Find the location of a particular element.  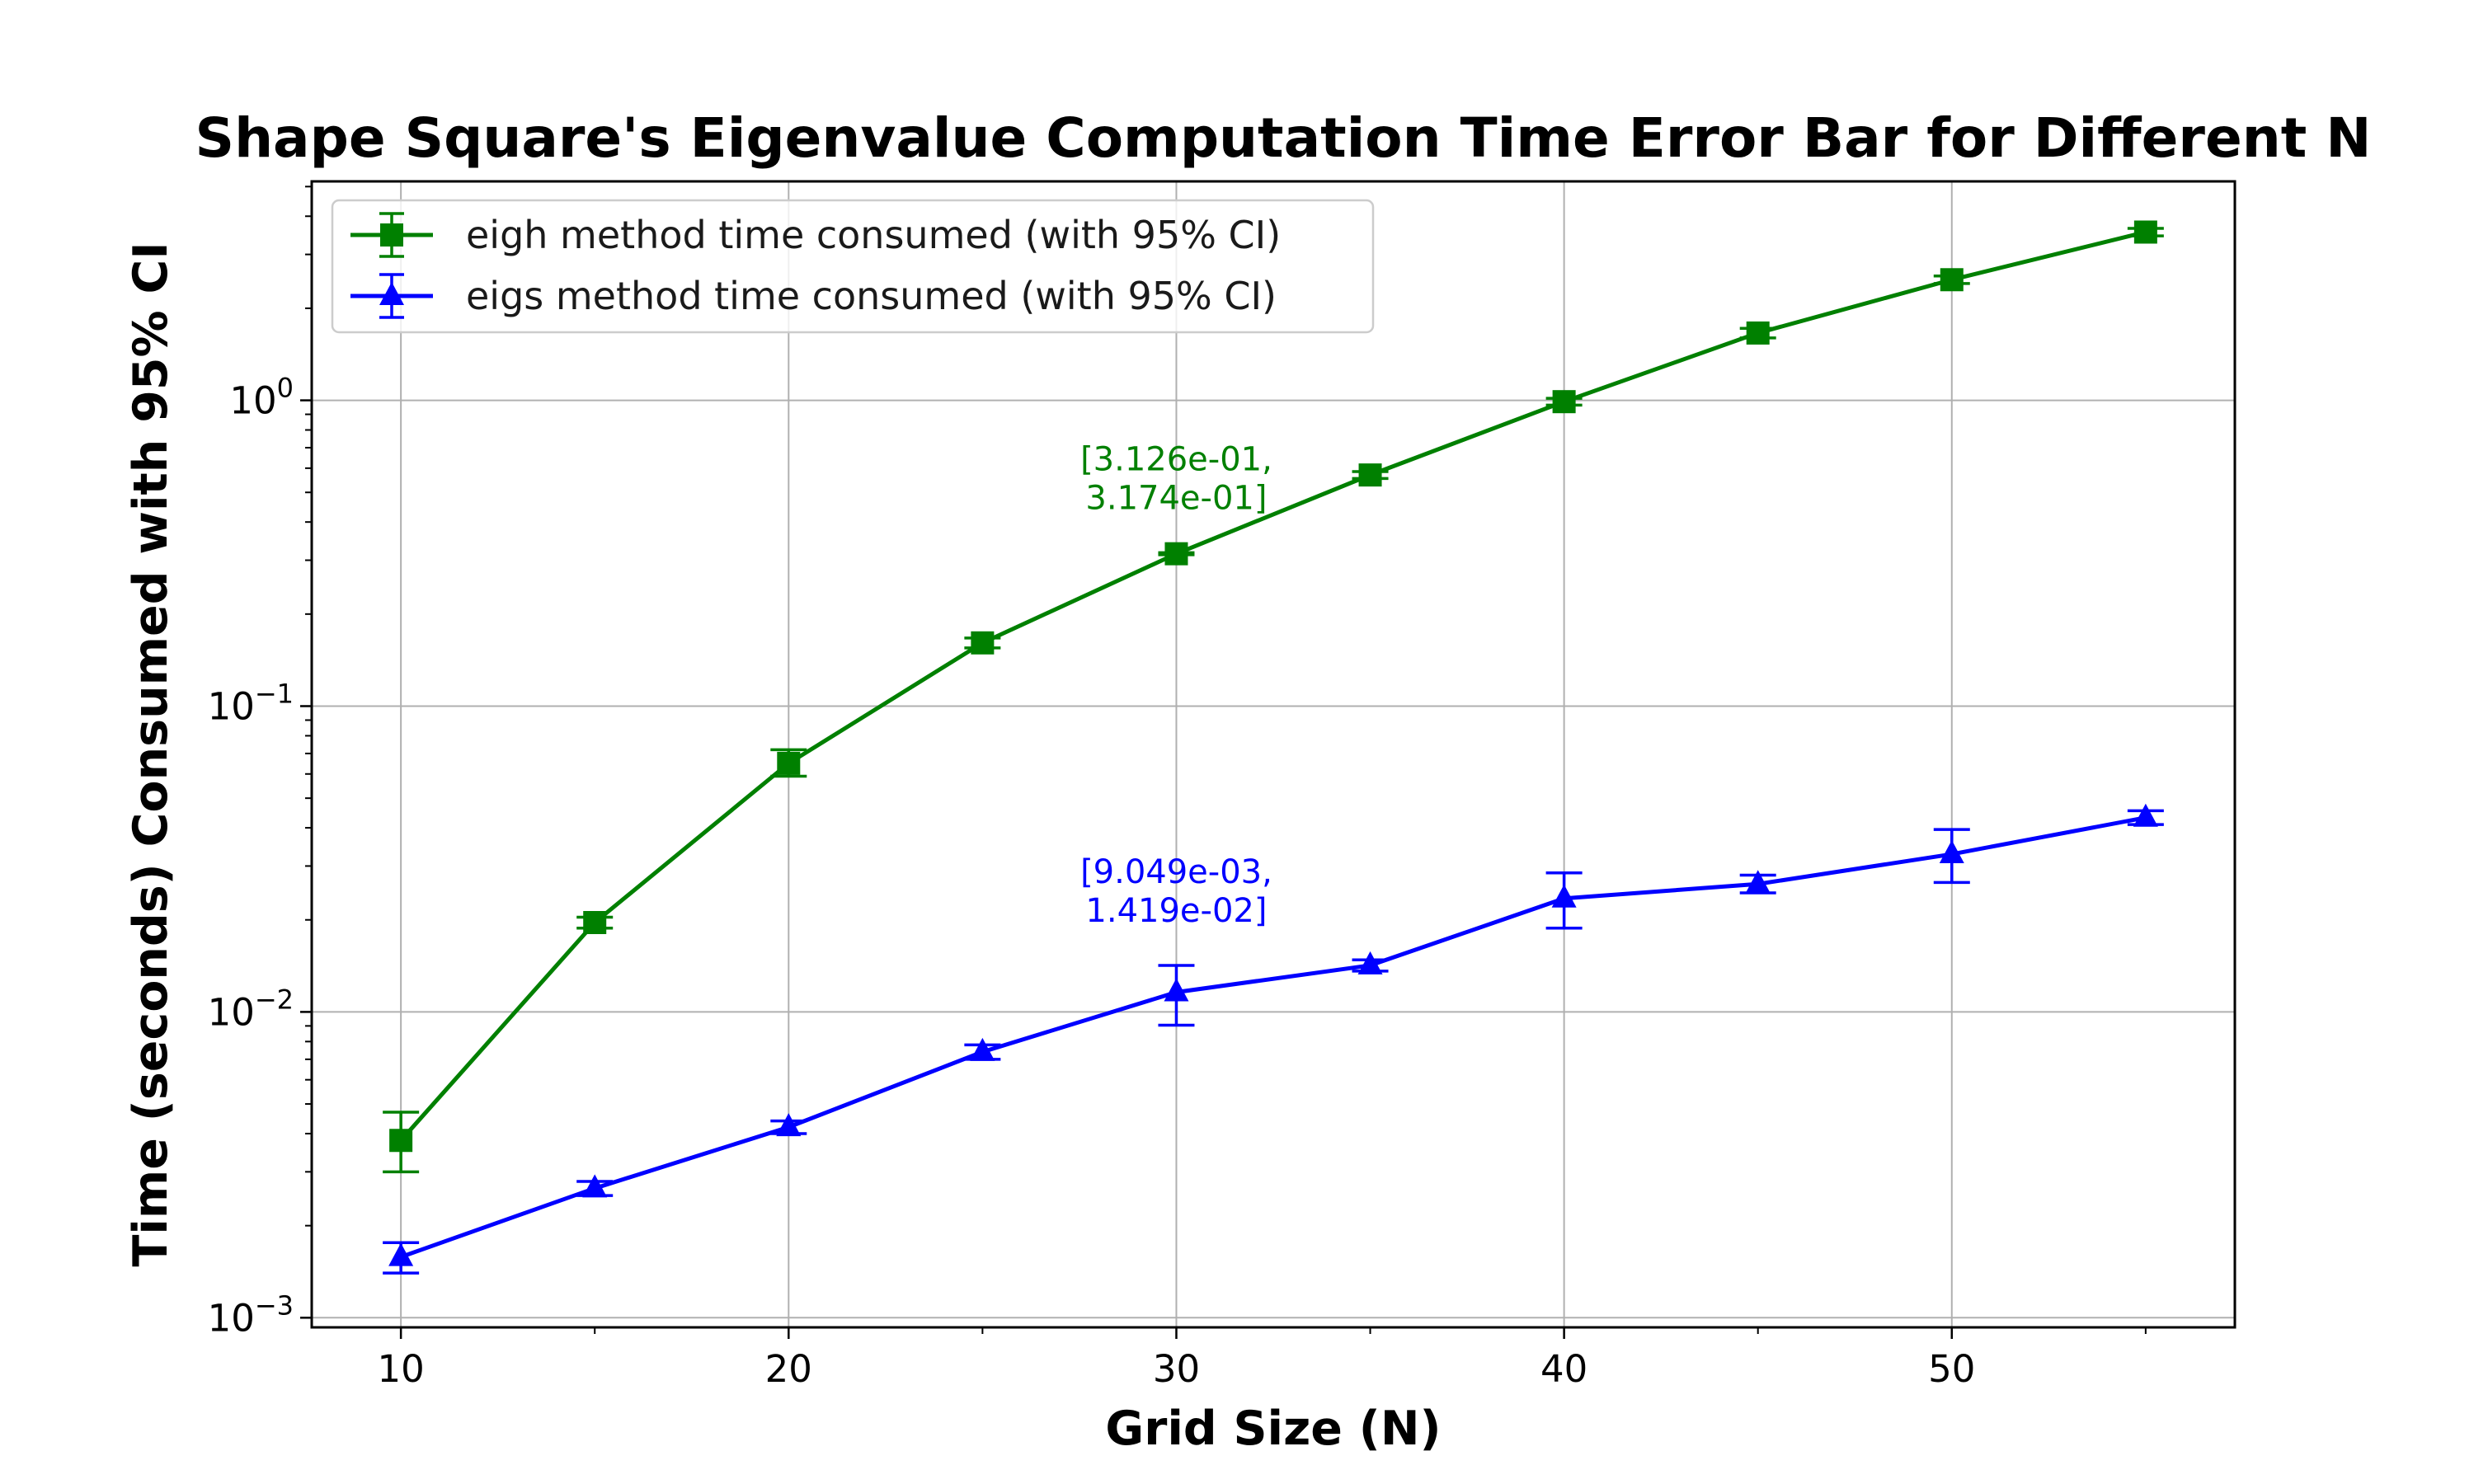

legend-box is located at coordinates (853, 266).